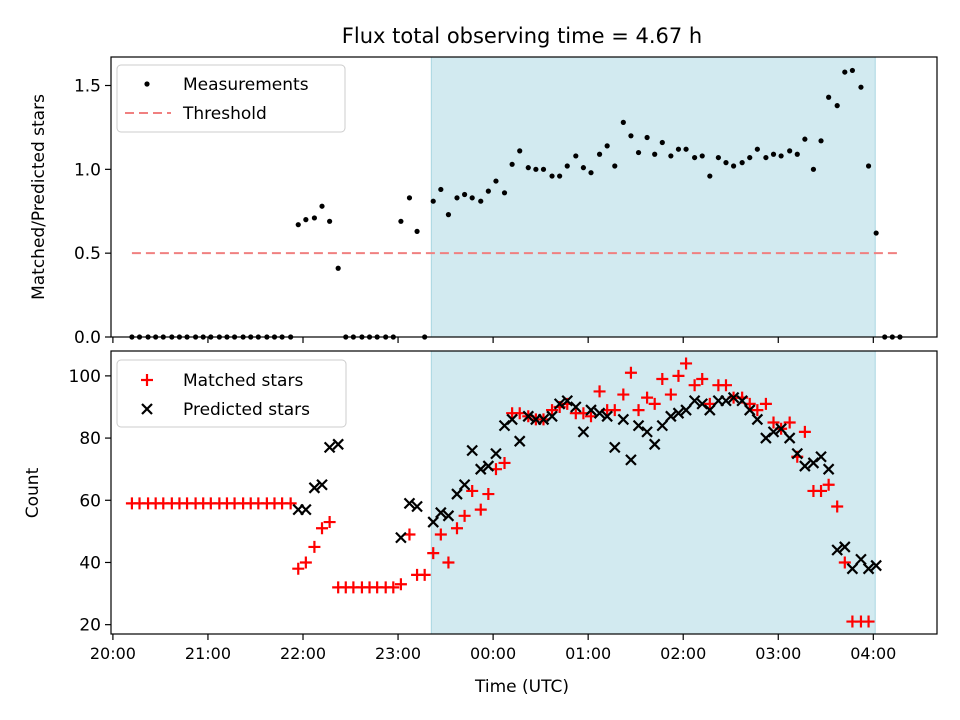  What do you see at coordinates (683, 653) in the screenshot?
I see `x-tick-label: 02:00` at bounding box center [683, 653].